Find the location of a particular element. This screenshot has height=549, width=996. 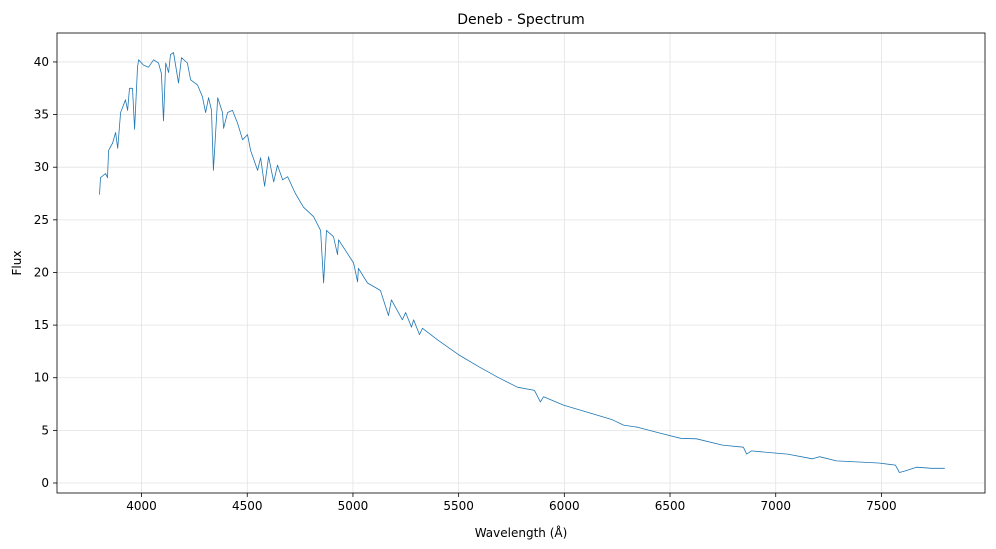

x-tick-label: 7000 is located at coordinates (775, 506).